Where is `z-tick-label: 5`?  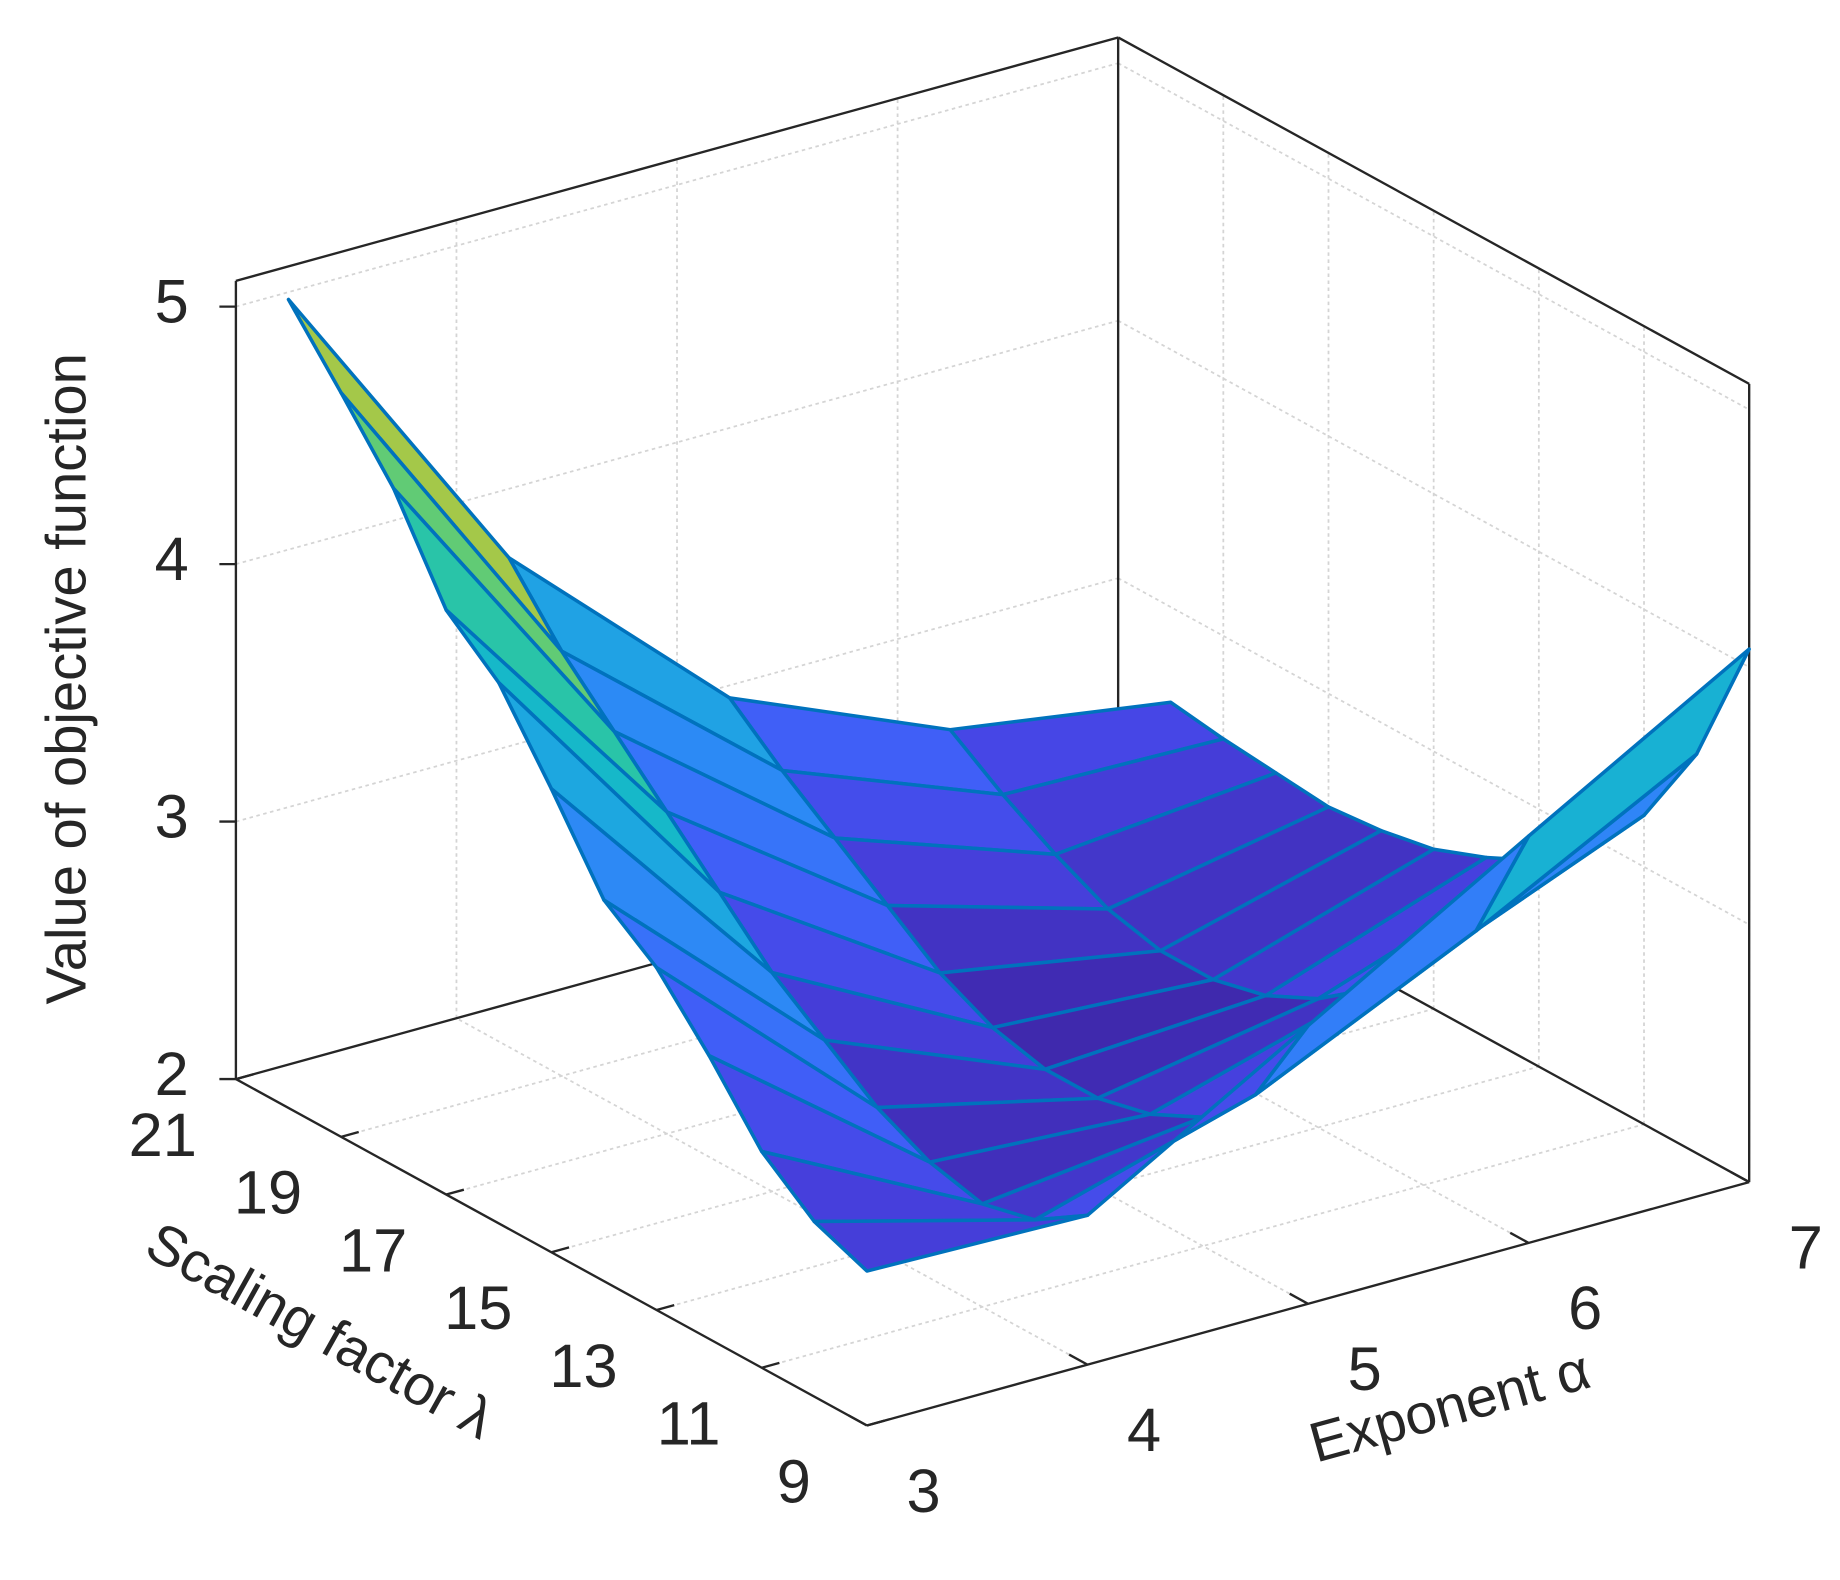
z-tick-label: 5 is located at coordinates (172, 302).